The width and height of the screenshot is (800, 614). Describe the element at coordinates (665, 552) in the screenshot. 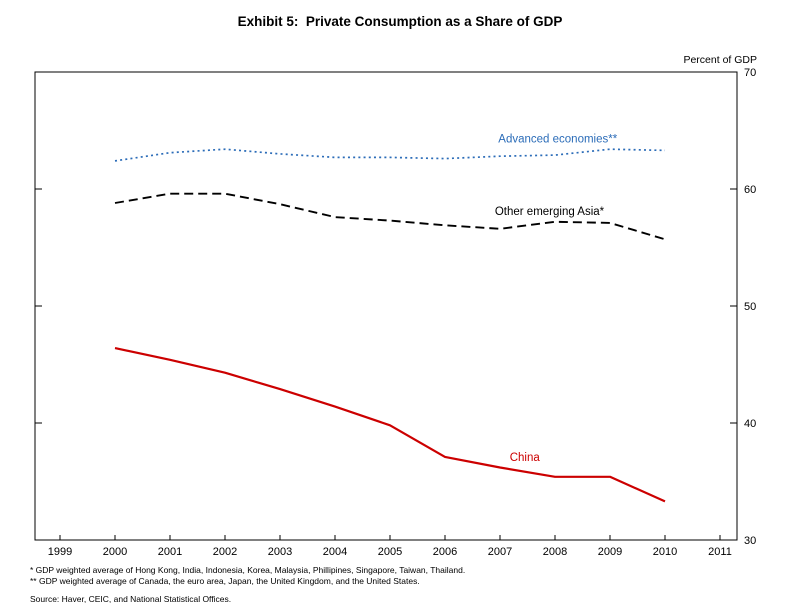

I see `x-tick-label: 2010` at that location.